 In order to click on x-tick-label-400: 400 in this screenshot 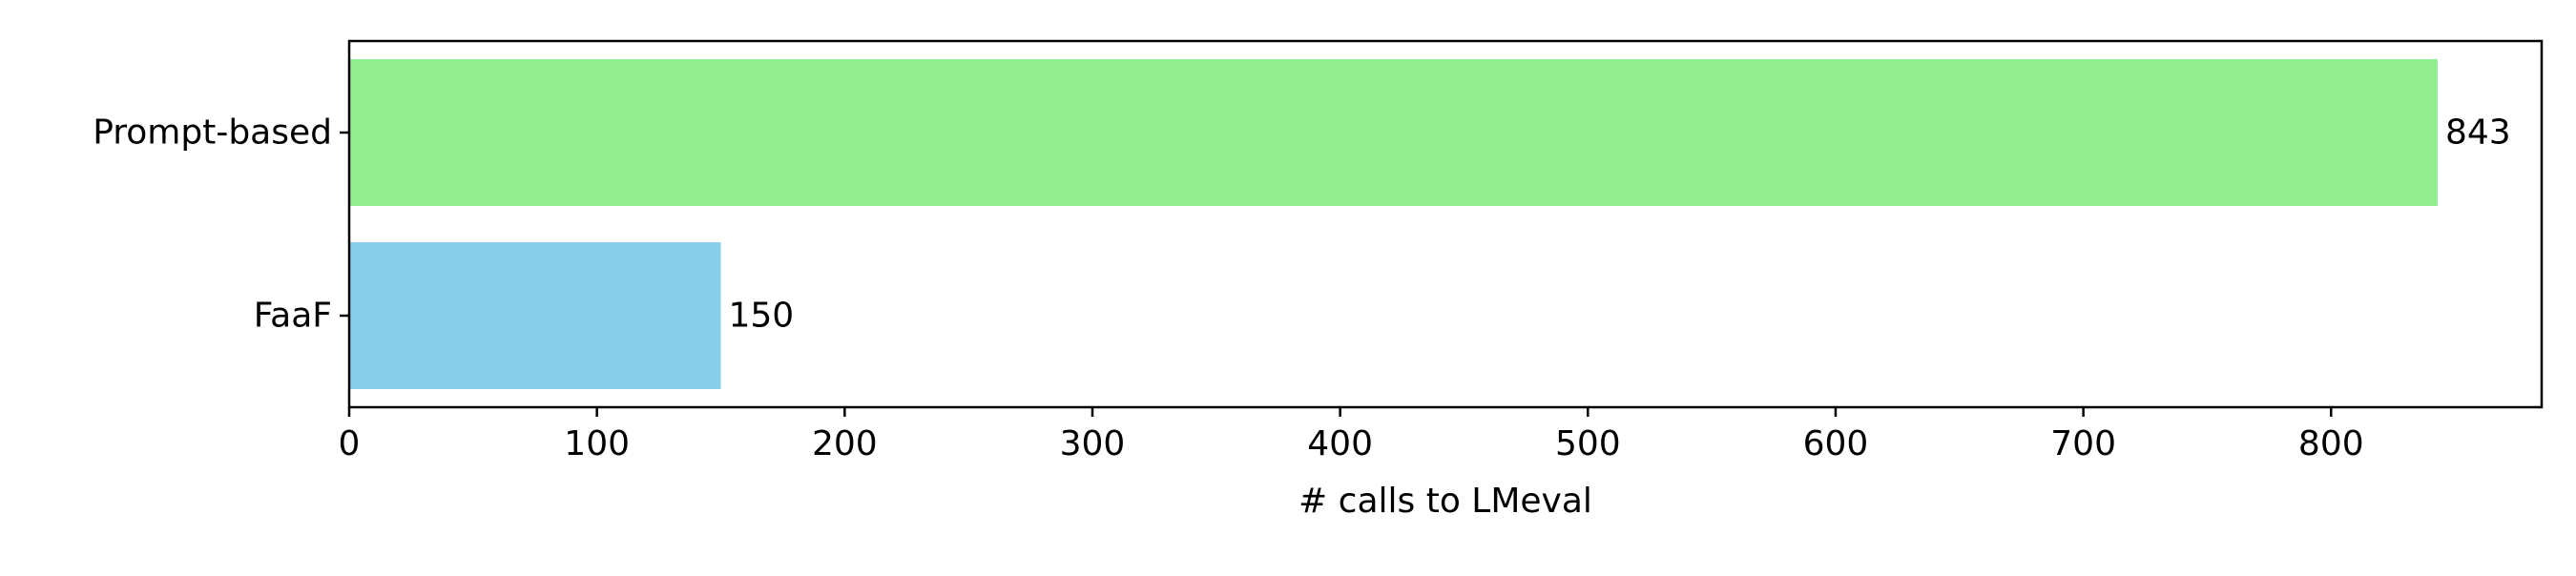, I will do `click(1340, 443)`.